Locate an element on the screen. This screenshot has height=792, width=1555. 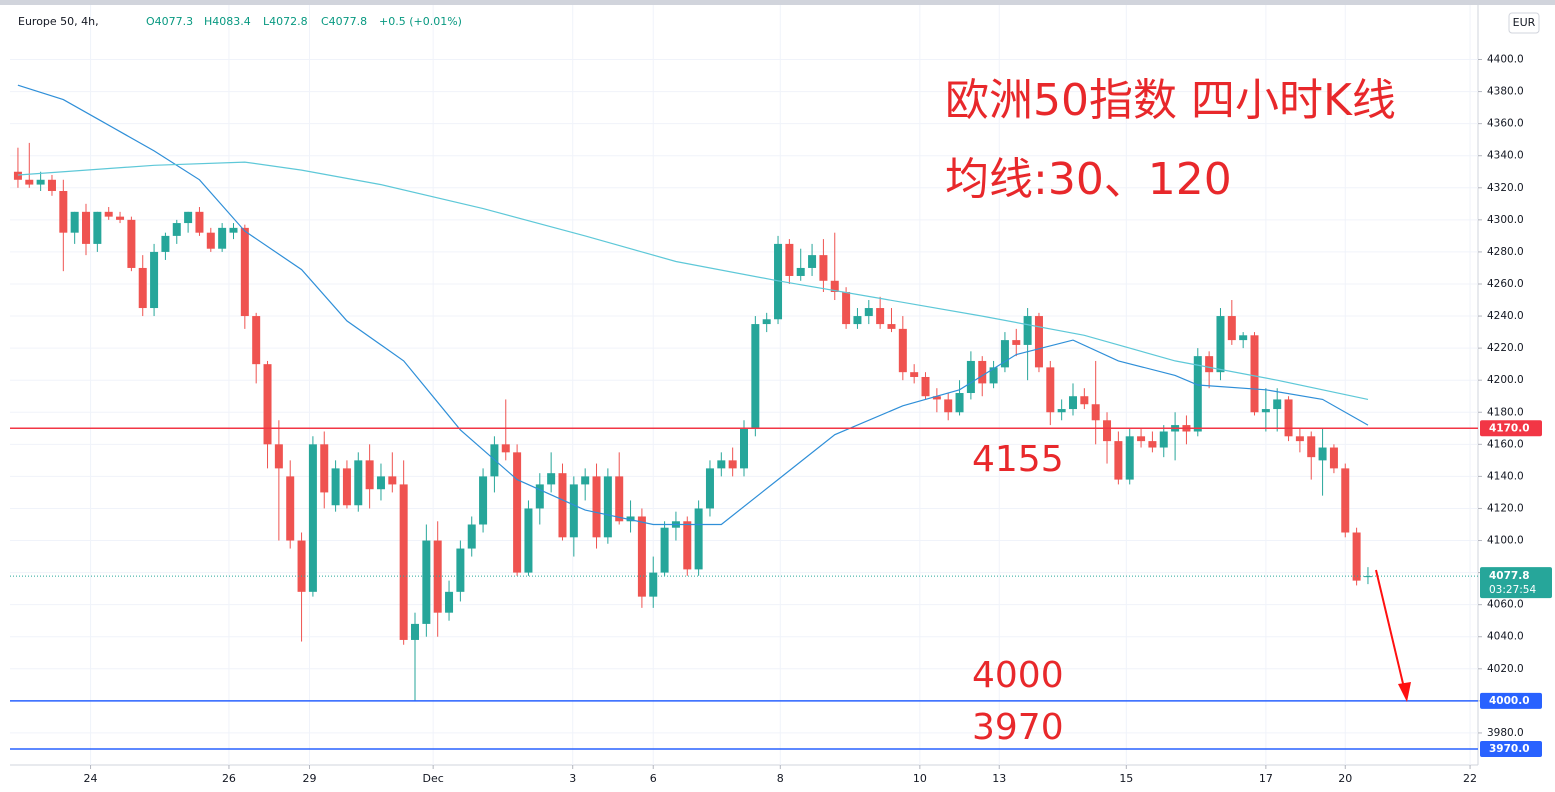
y-tick-label: 4400.0 is located at coordinates (1505, 60).